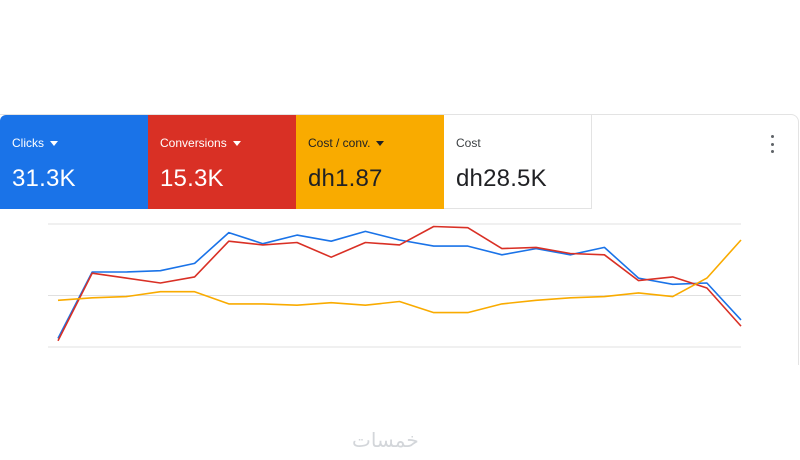  I want to click on metric-value-clicks: 31.3K, so click(44, 178).